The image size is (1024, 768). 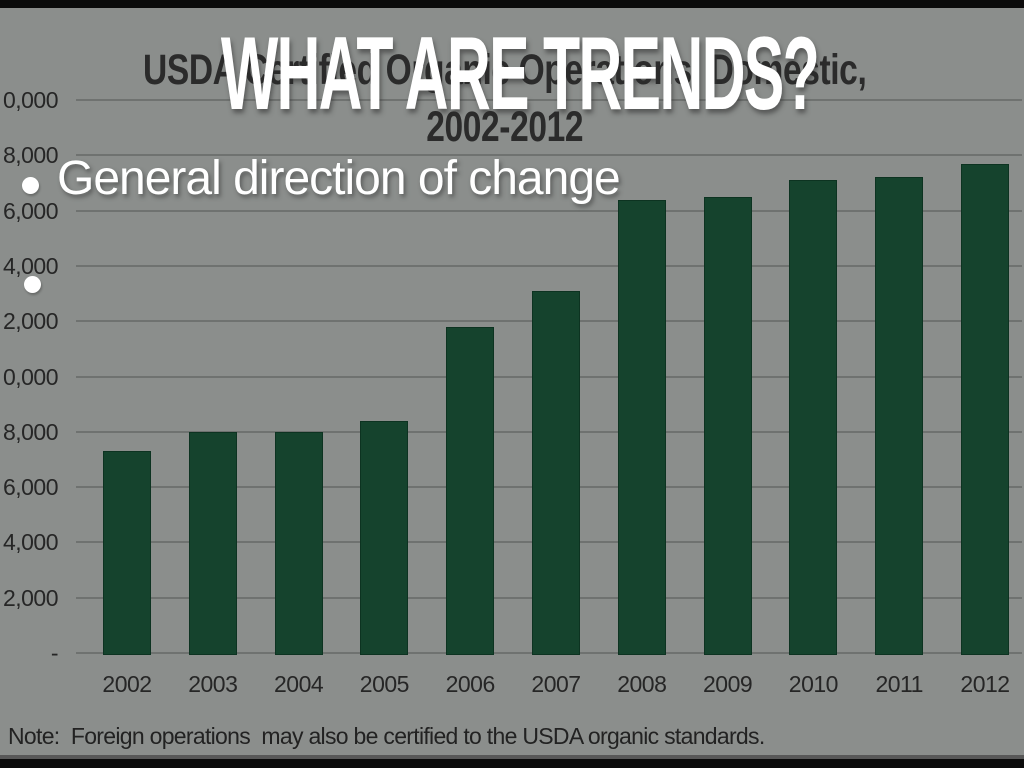 I want to click on x-axis-label: 2005, so click(x=384, y=684).